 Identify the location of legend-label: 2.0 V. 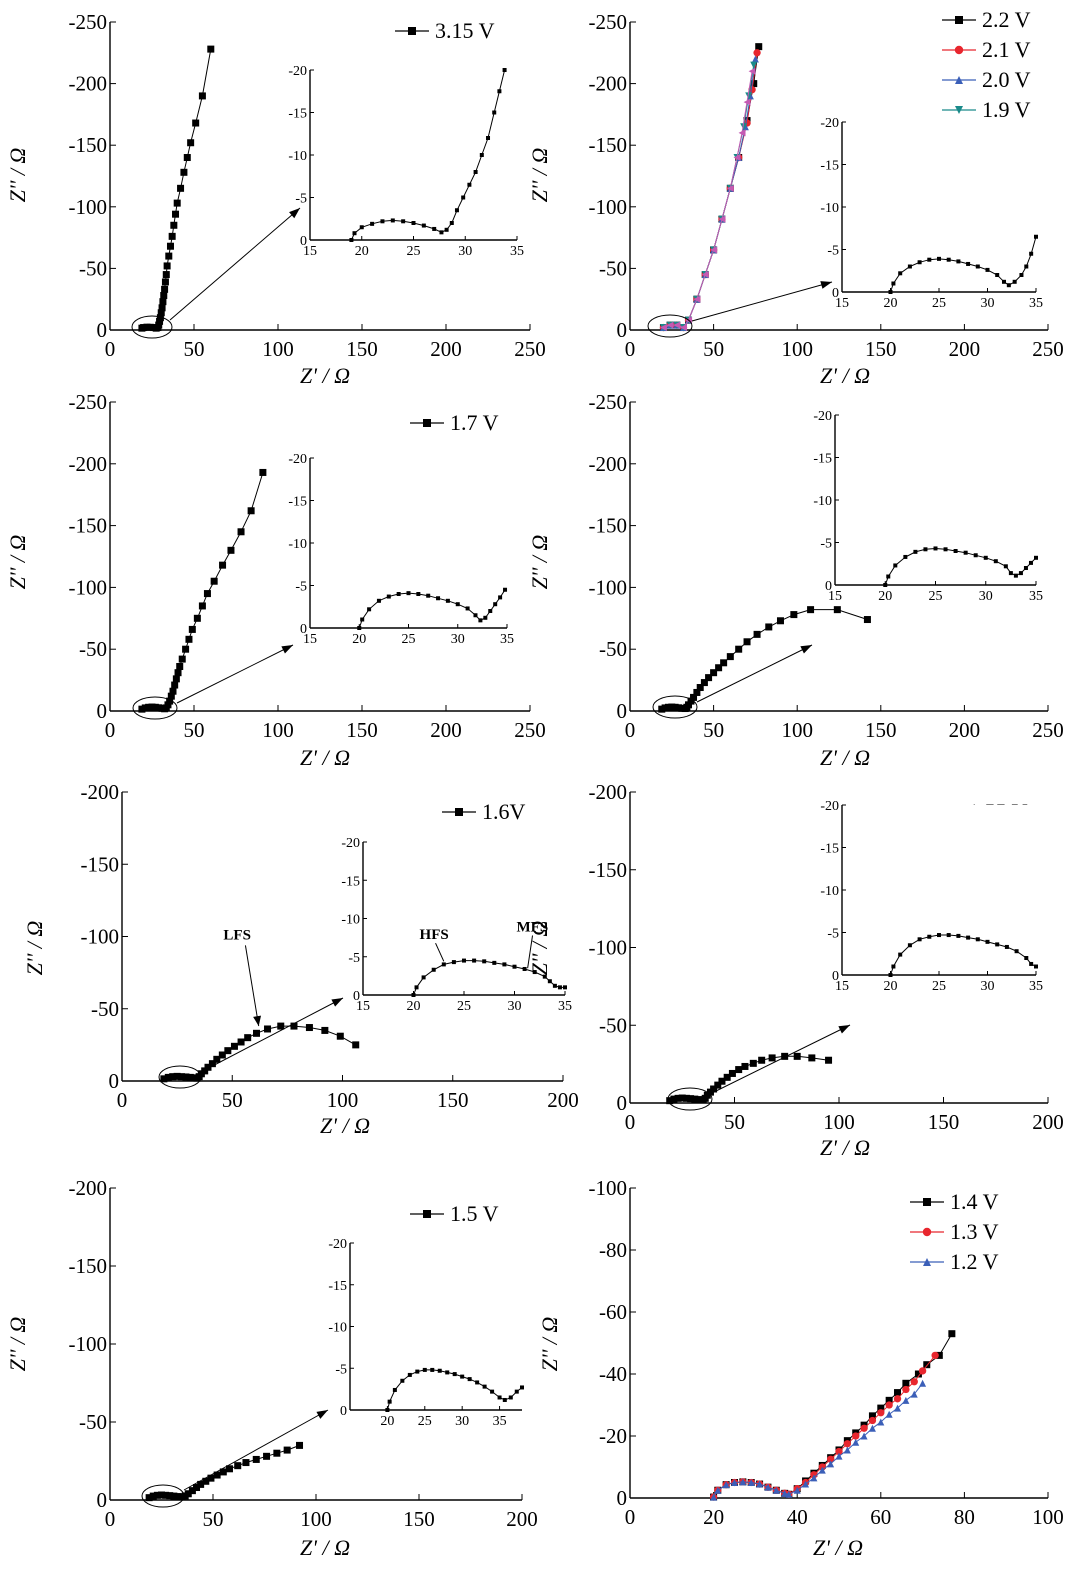
(1006, 79).